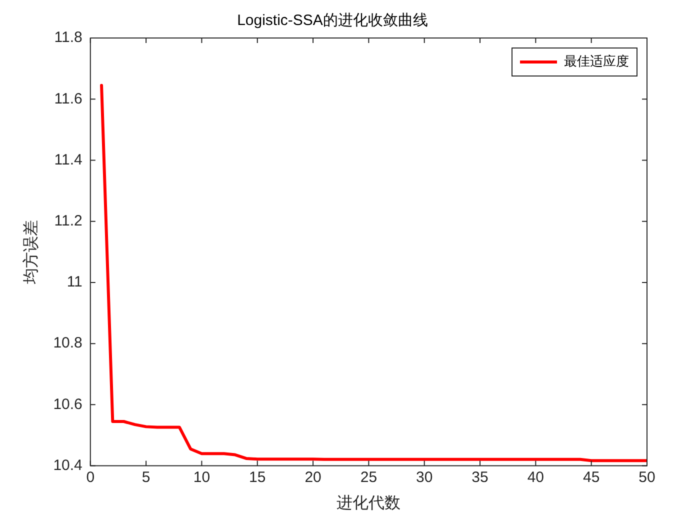 Image resolution: width=700 pixels, height=525 pixels. I want to click on y-tick-label: 11.2, so click(68, 221).